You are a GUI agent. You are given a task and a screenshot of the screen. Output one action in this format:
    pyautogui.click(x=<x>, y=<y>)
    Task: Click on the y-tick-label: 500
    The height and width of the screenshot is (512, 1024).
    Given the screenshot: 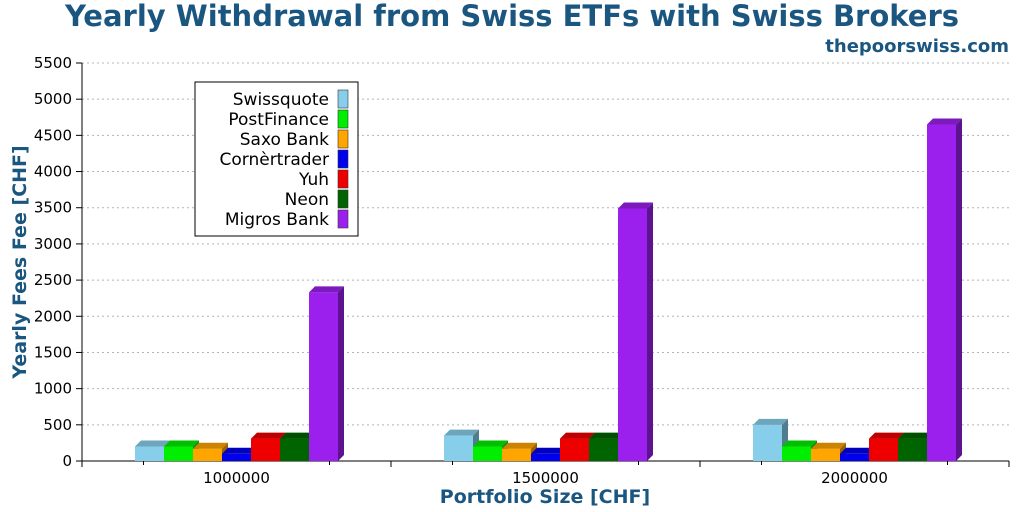 What is the action you would take?
    pyautogui.click(x=57, y=425)
    